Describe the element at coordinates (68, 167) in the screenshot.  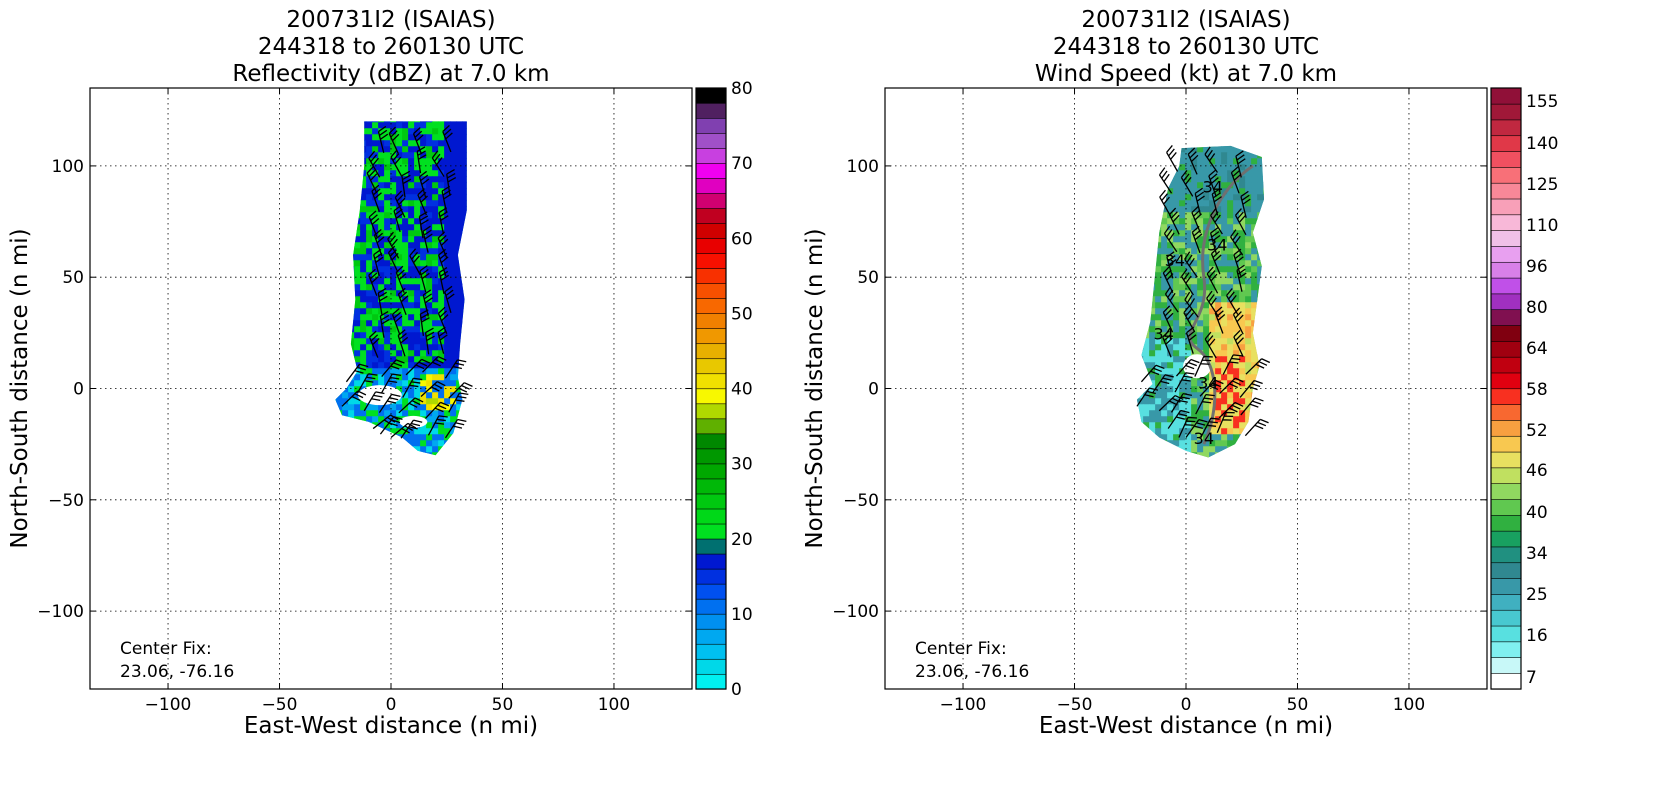
I see `y-tick-label: 100` at that location.